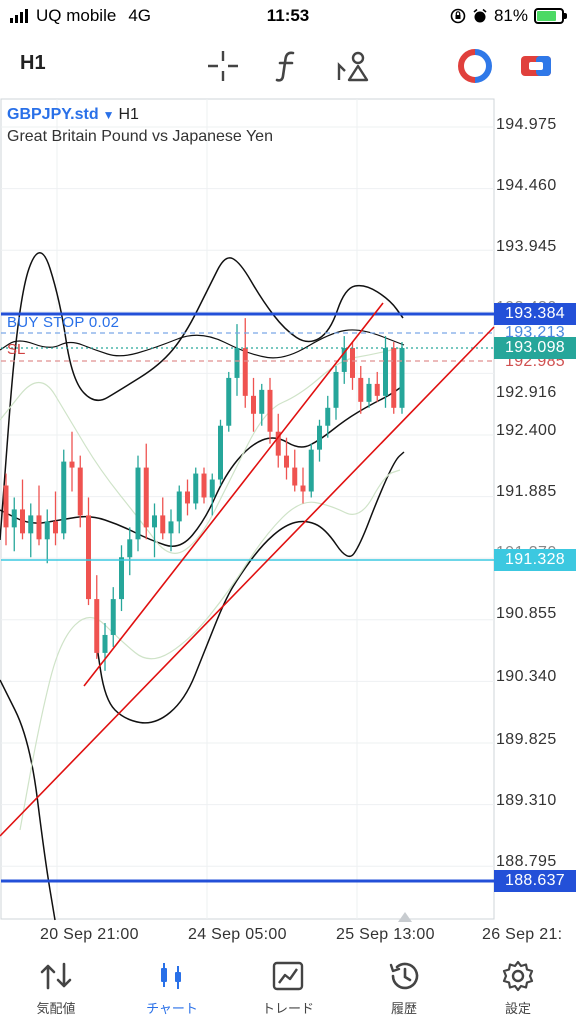 The height and width of the screenshot is (1024, 576). What do you see at coordinates (16, 349) in the screenshot?
I see `stop-loss-label: SL` at bounding box center [16, 349].